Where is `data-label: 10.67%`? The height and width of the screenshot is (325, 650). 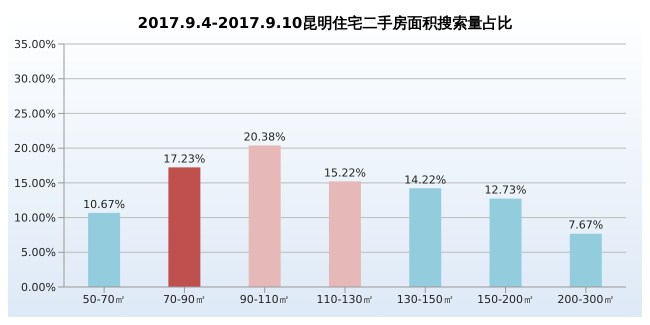 data-label: 10.67% is located at coordinates (104, 204).